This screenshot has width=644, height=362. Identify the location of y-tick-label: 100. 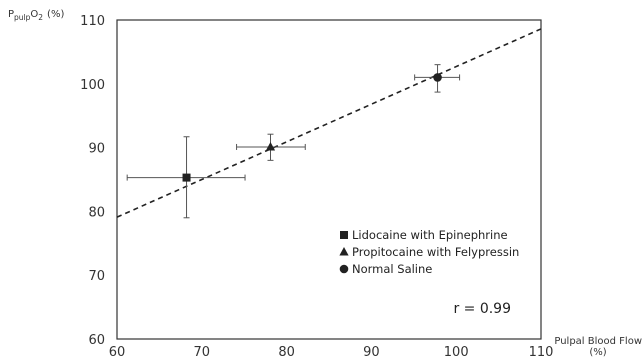
(92, 85).